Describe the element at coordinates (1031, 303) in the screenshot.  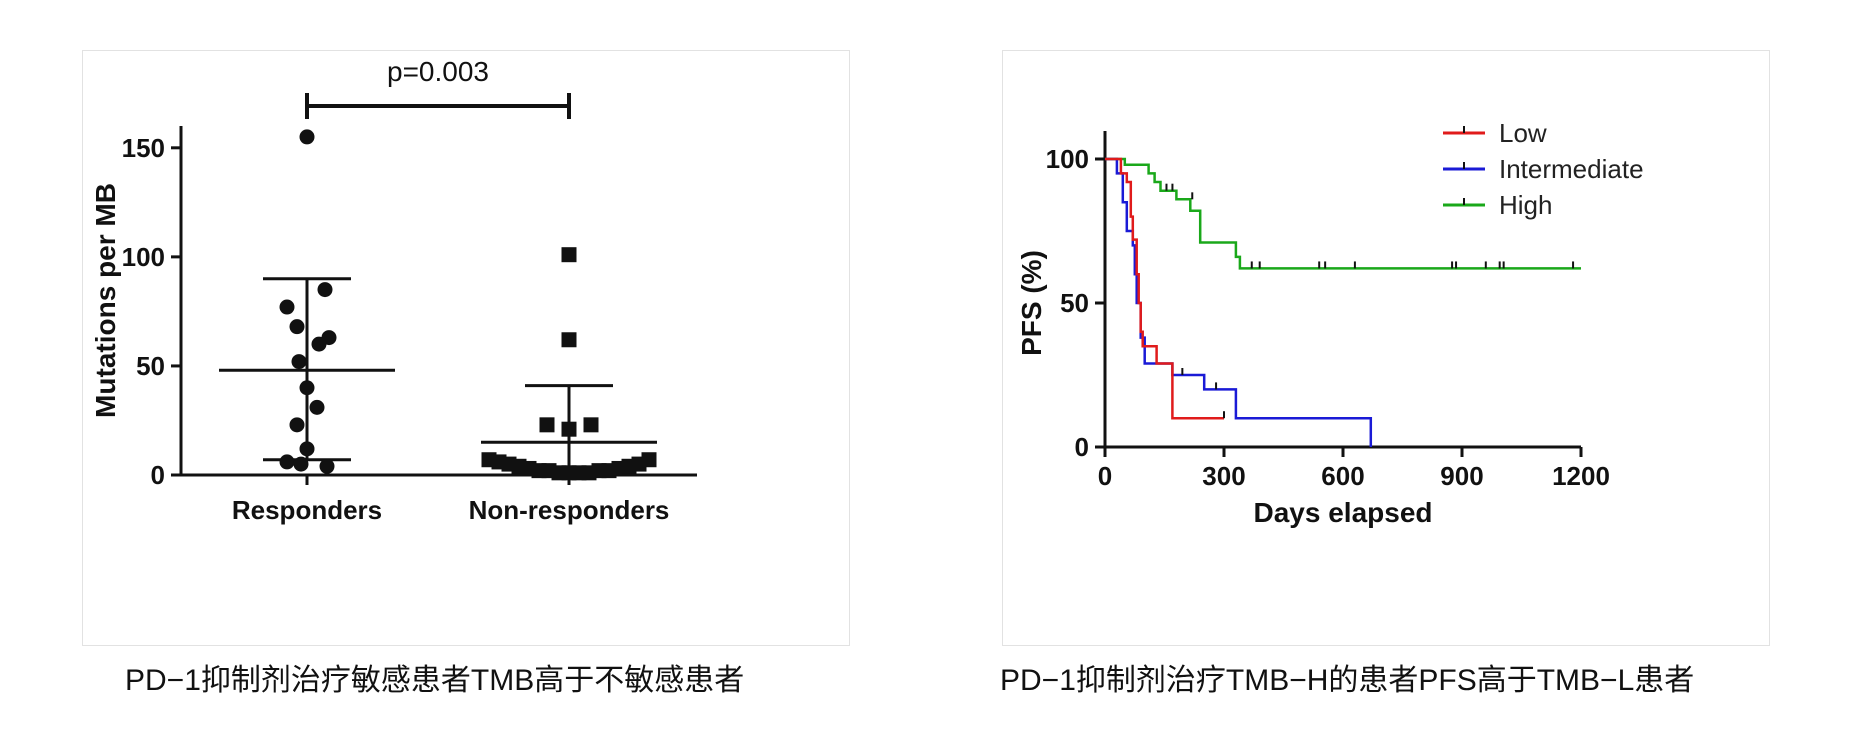
I see `y-axis-title: PFS (%)` at that location.